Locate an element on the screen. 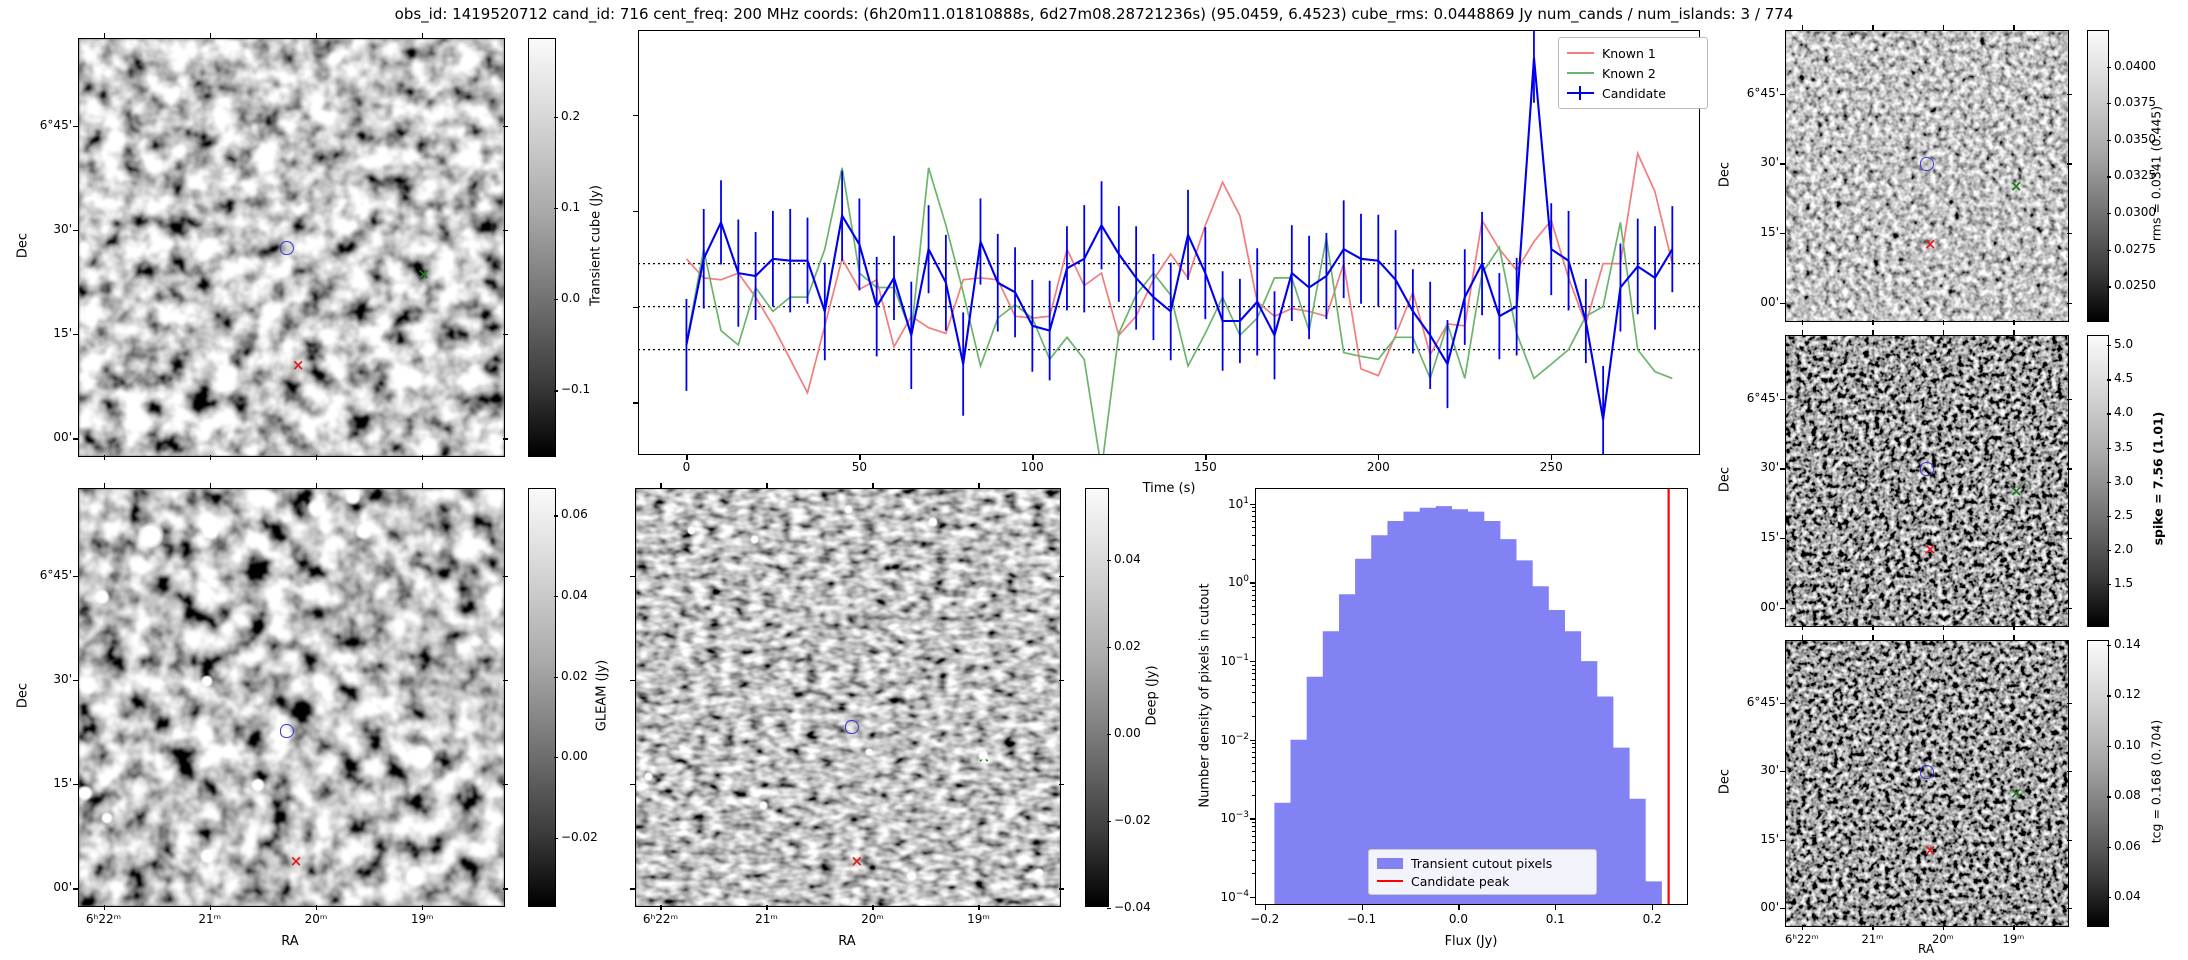  gleam-cutout-image: ×× is located at coordinates (291, 697).